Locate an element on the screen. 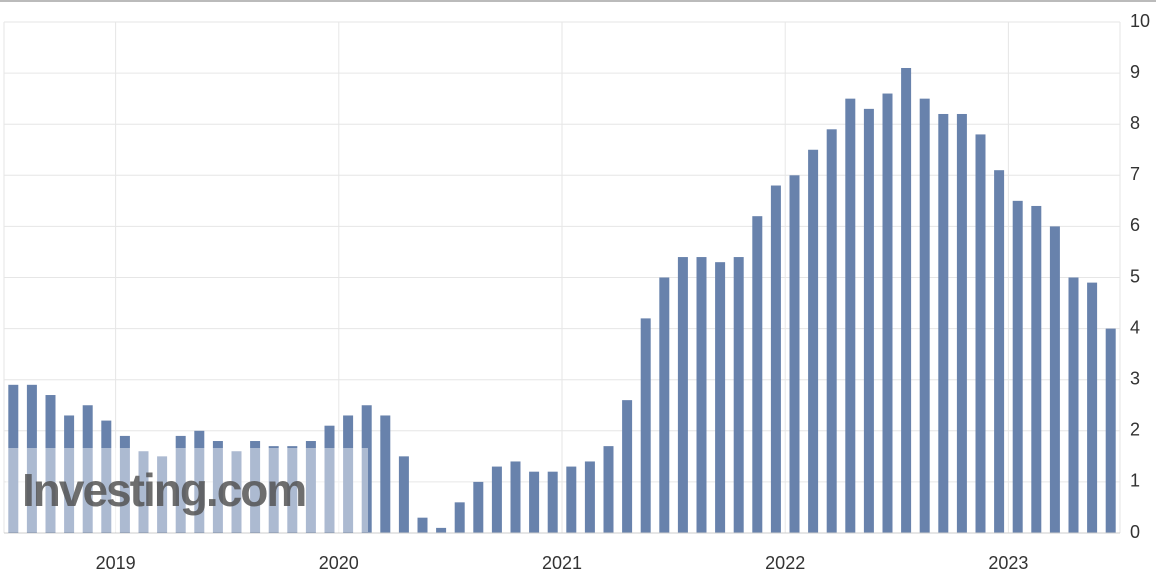  y-tick-label: 1 is located at coordinates (1135, 481).